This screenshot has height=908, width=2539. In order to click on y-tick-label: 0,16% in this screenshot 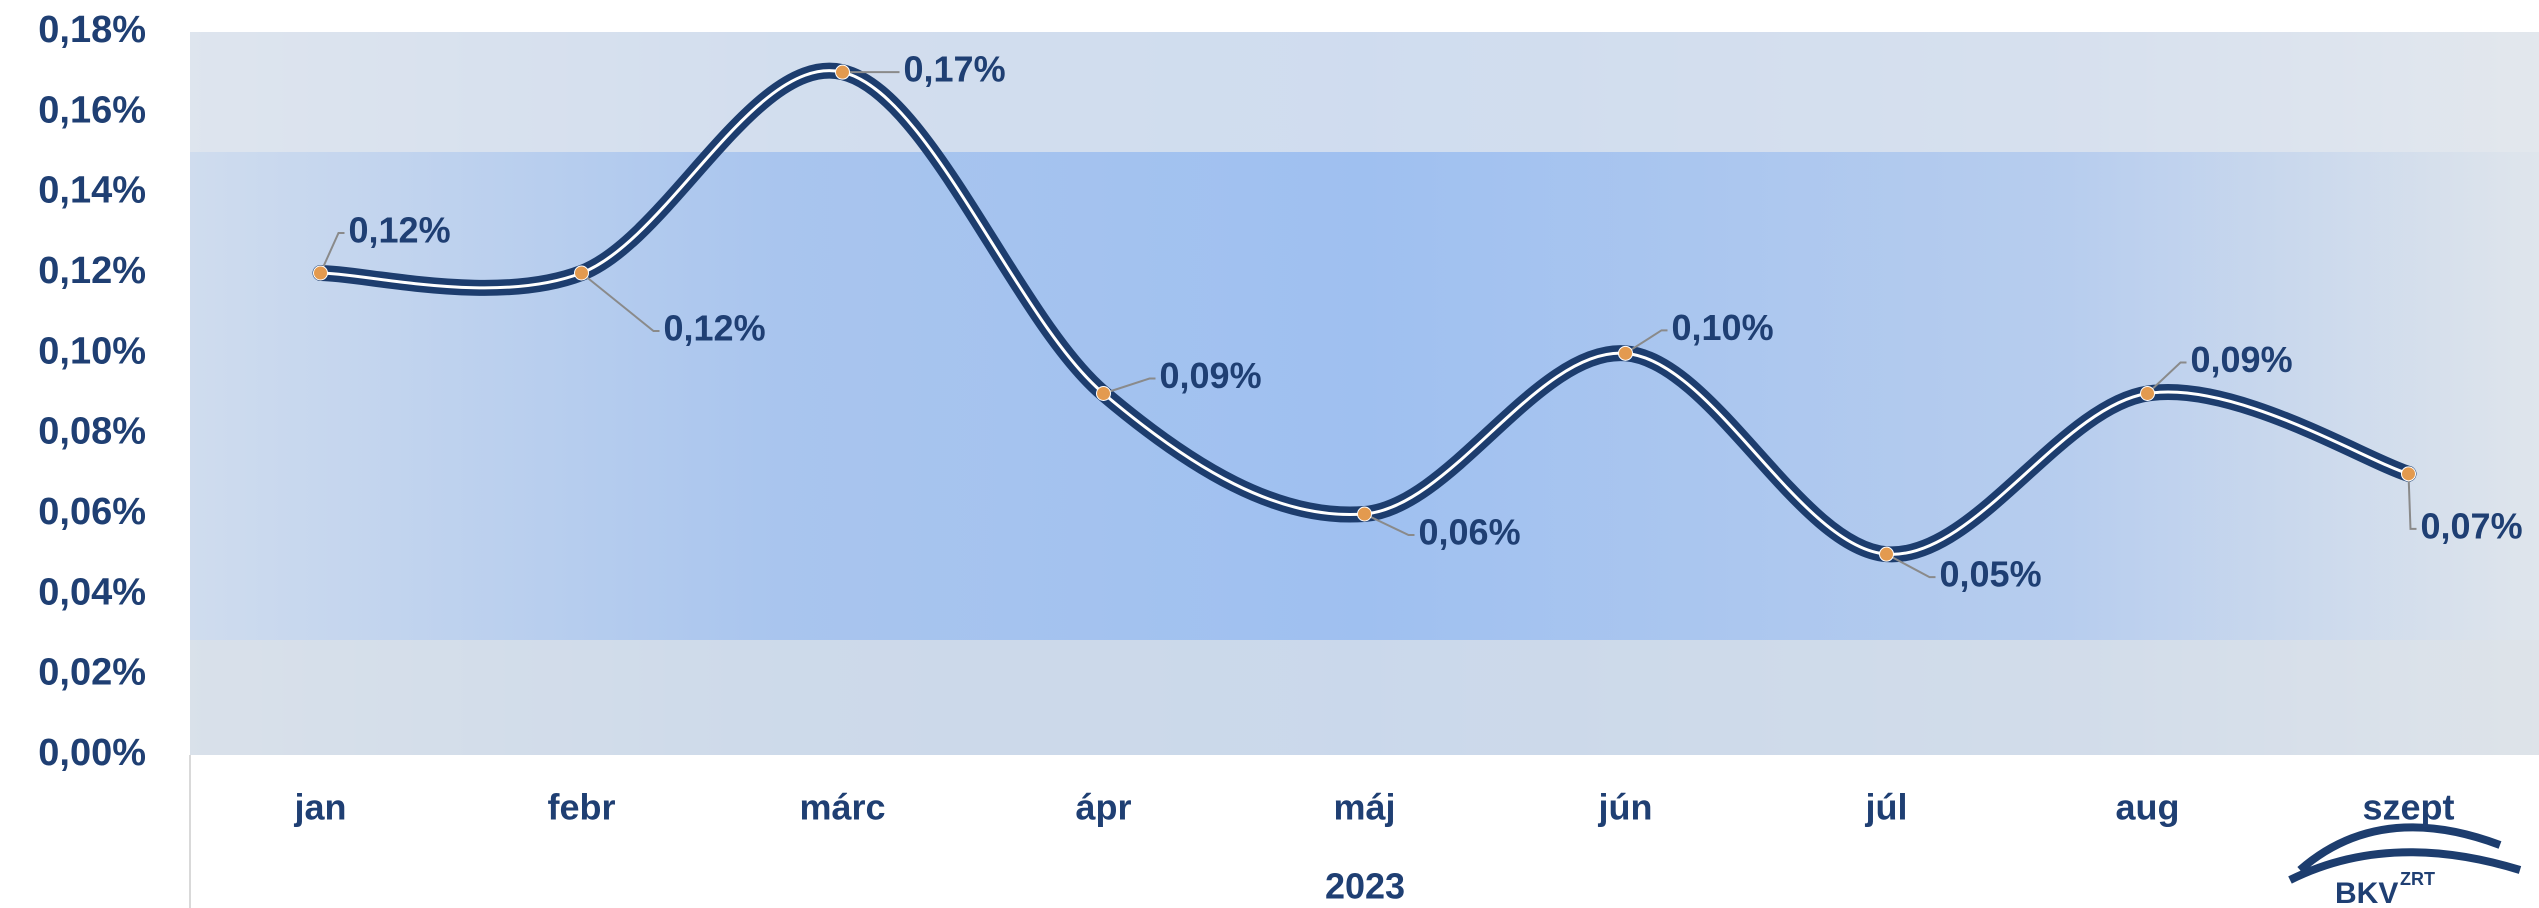, I will do `click(92, 110)`.